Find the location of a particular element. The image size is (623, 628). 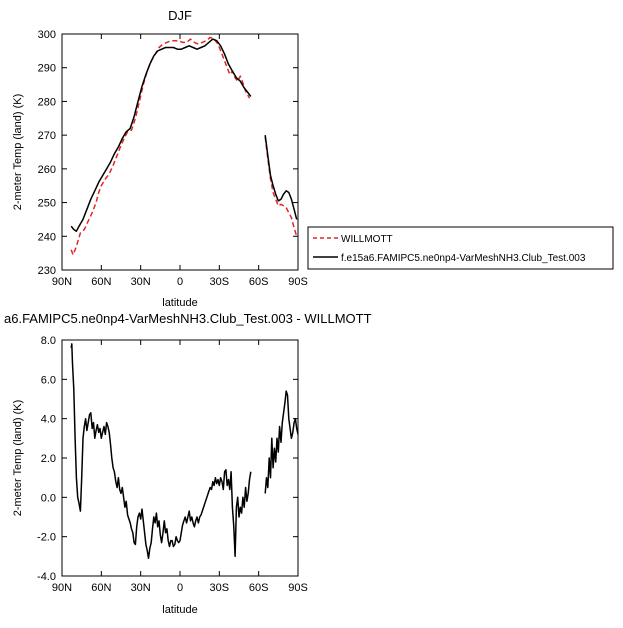

bottom-x-tick-label: 0 is located at coordinates (180, 588).